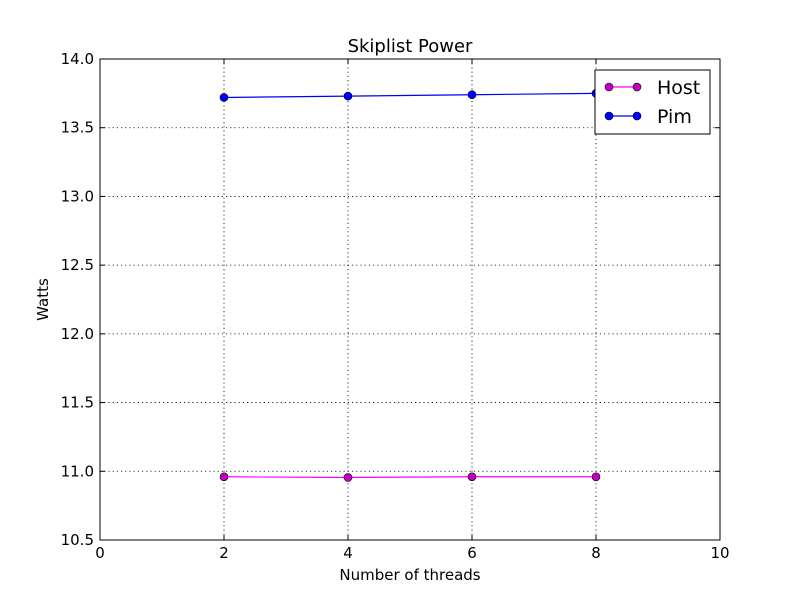  What do you see at coordinates (77, 403) in the screenshot?
I see `y-tick-label: 11.5` at bounding box center [77, 403].